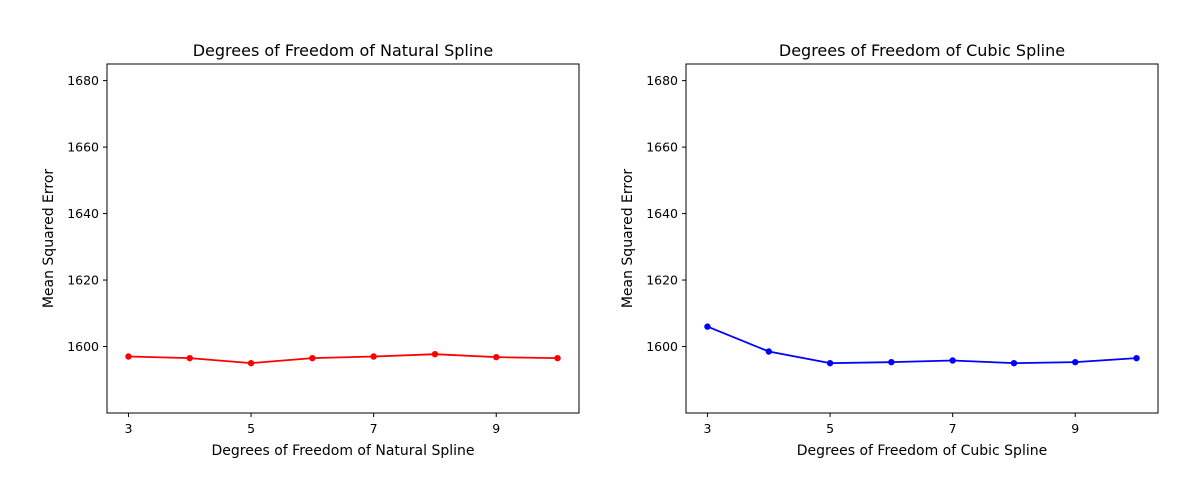  What do you see at coordinates (343, 451) in the screenshot?
I see `x-axis-label: Degrees of Freedom of Natural Spline` at bounding box center [343, 451].